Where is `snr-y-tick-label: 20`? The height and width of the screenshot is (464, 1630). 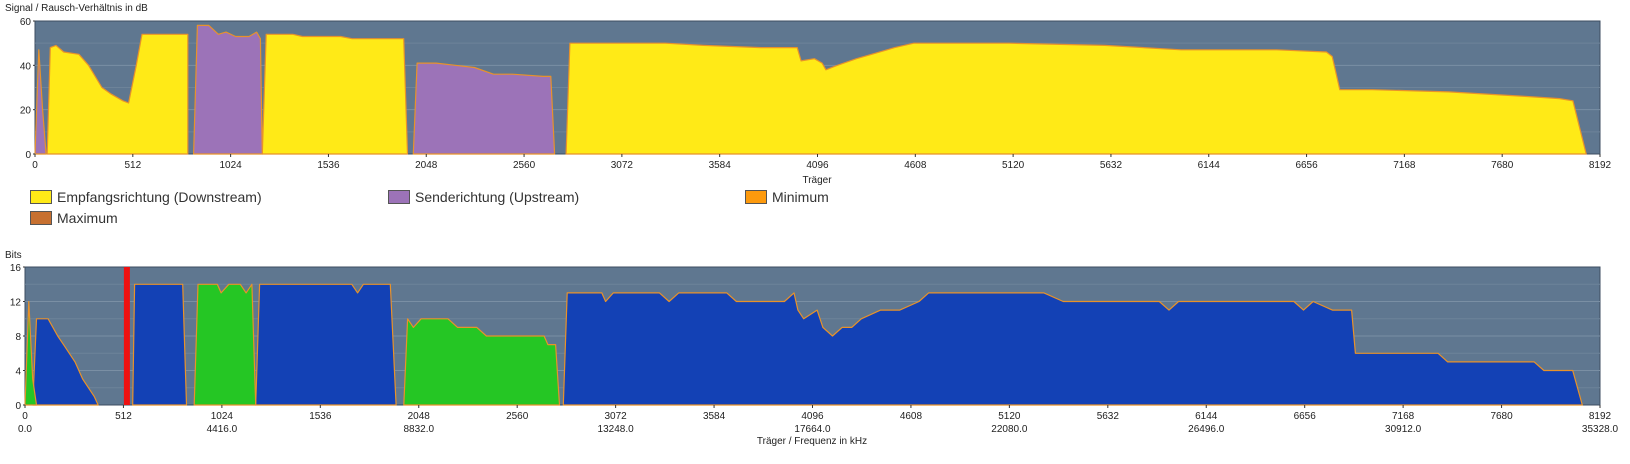
snr-y-tick-label: 20 is located at coordinates (26, 111).